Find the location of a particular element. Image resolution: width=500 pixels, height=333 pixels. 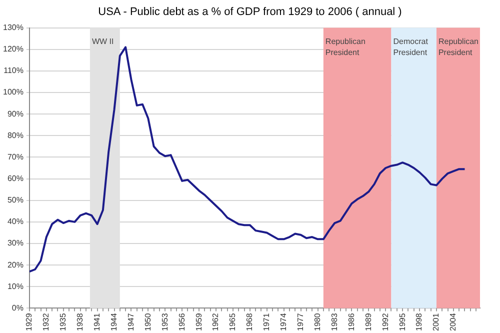

x-tick-label: 1968 is located at coordinates (249, 321).